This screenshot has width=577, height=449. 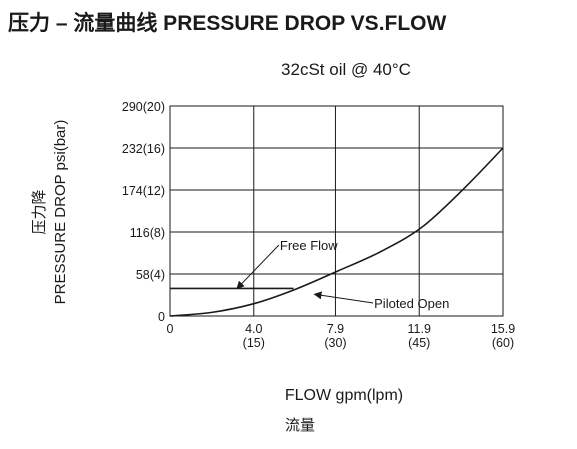 I want to click on y-tick-label: 58(4), so click(x=150, y=275).